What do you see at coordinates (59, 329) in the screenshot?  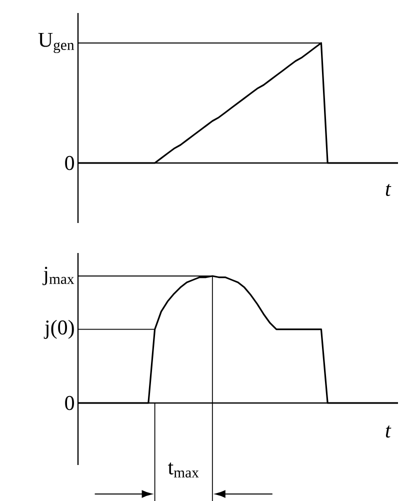 I see `ref-line-label: j(0)` at bounding box center [59, 329].